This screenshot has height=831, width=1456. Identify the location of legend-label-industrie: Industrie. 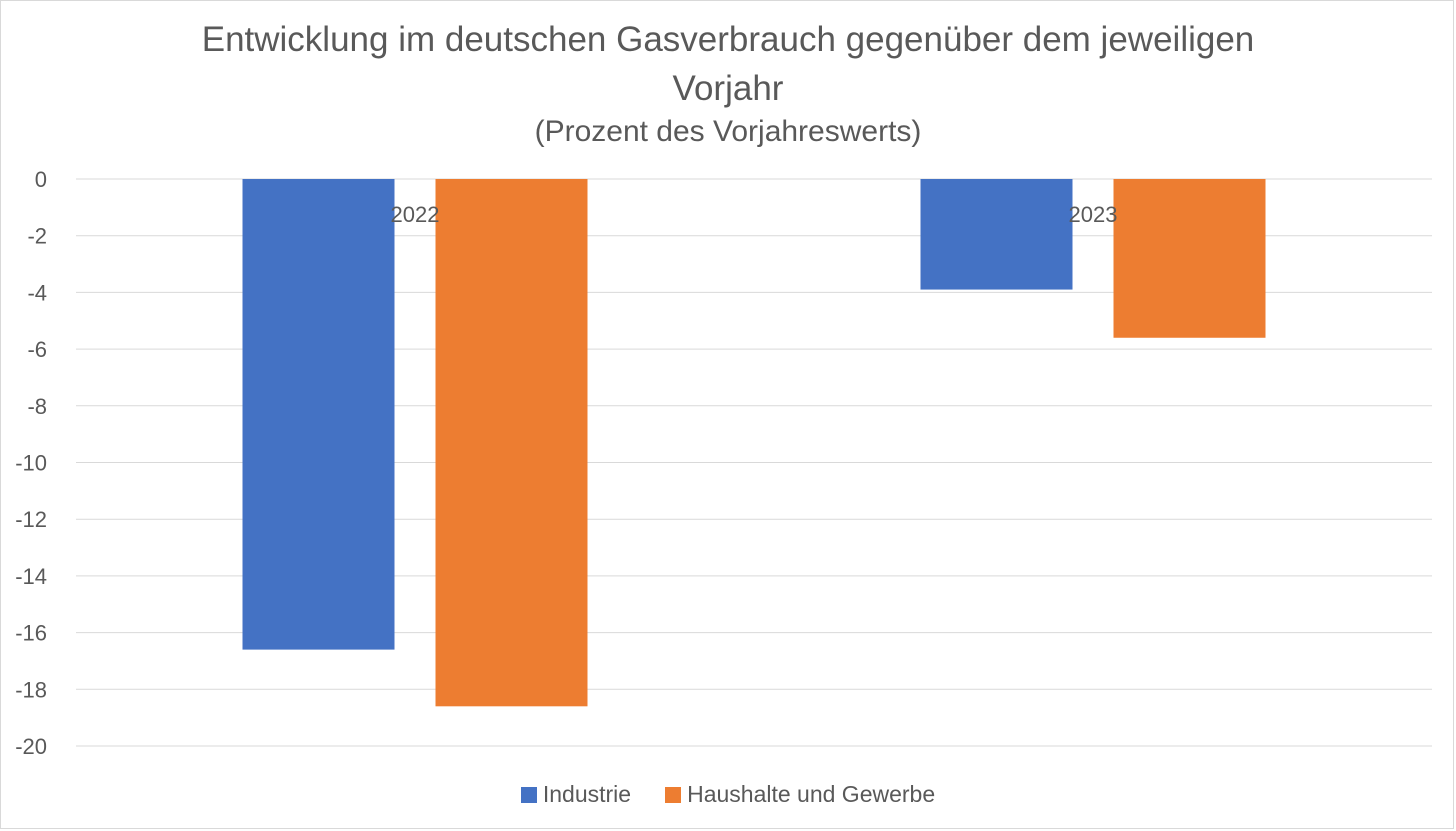
(587, 794).